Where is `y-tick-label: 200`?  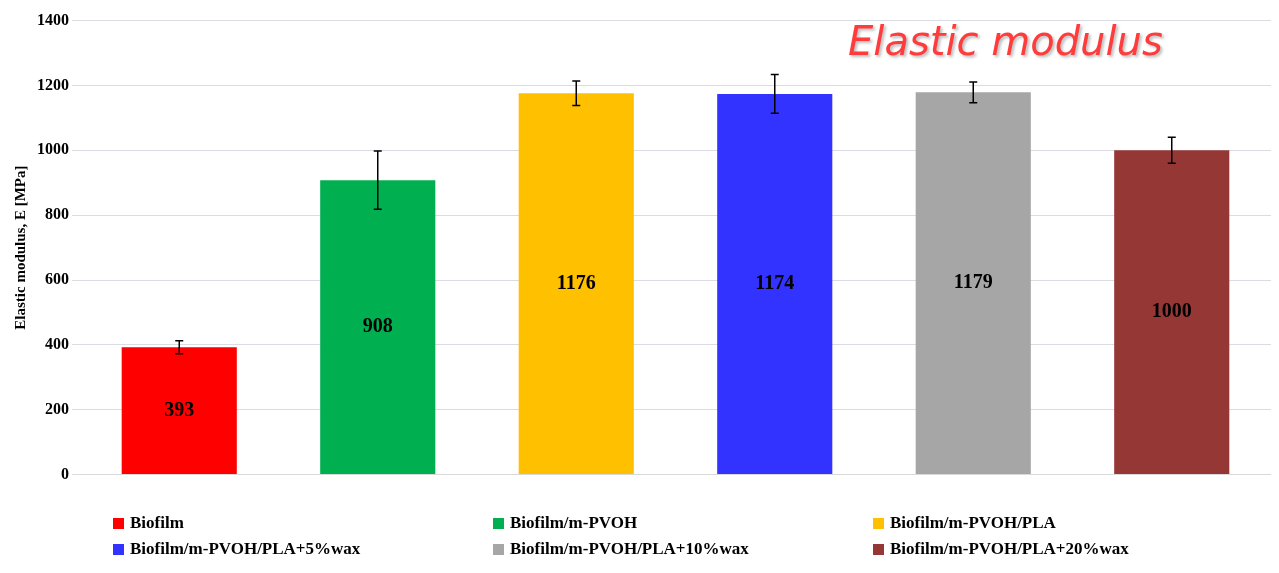
y-tick-label: 200 is located at coordinates (57, 408).